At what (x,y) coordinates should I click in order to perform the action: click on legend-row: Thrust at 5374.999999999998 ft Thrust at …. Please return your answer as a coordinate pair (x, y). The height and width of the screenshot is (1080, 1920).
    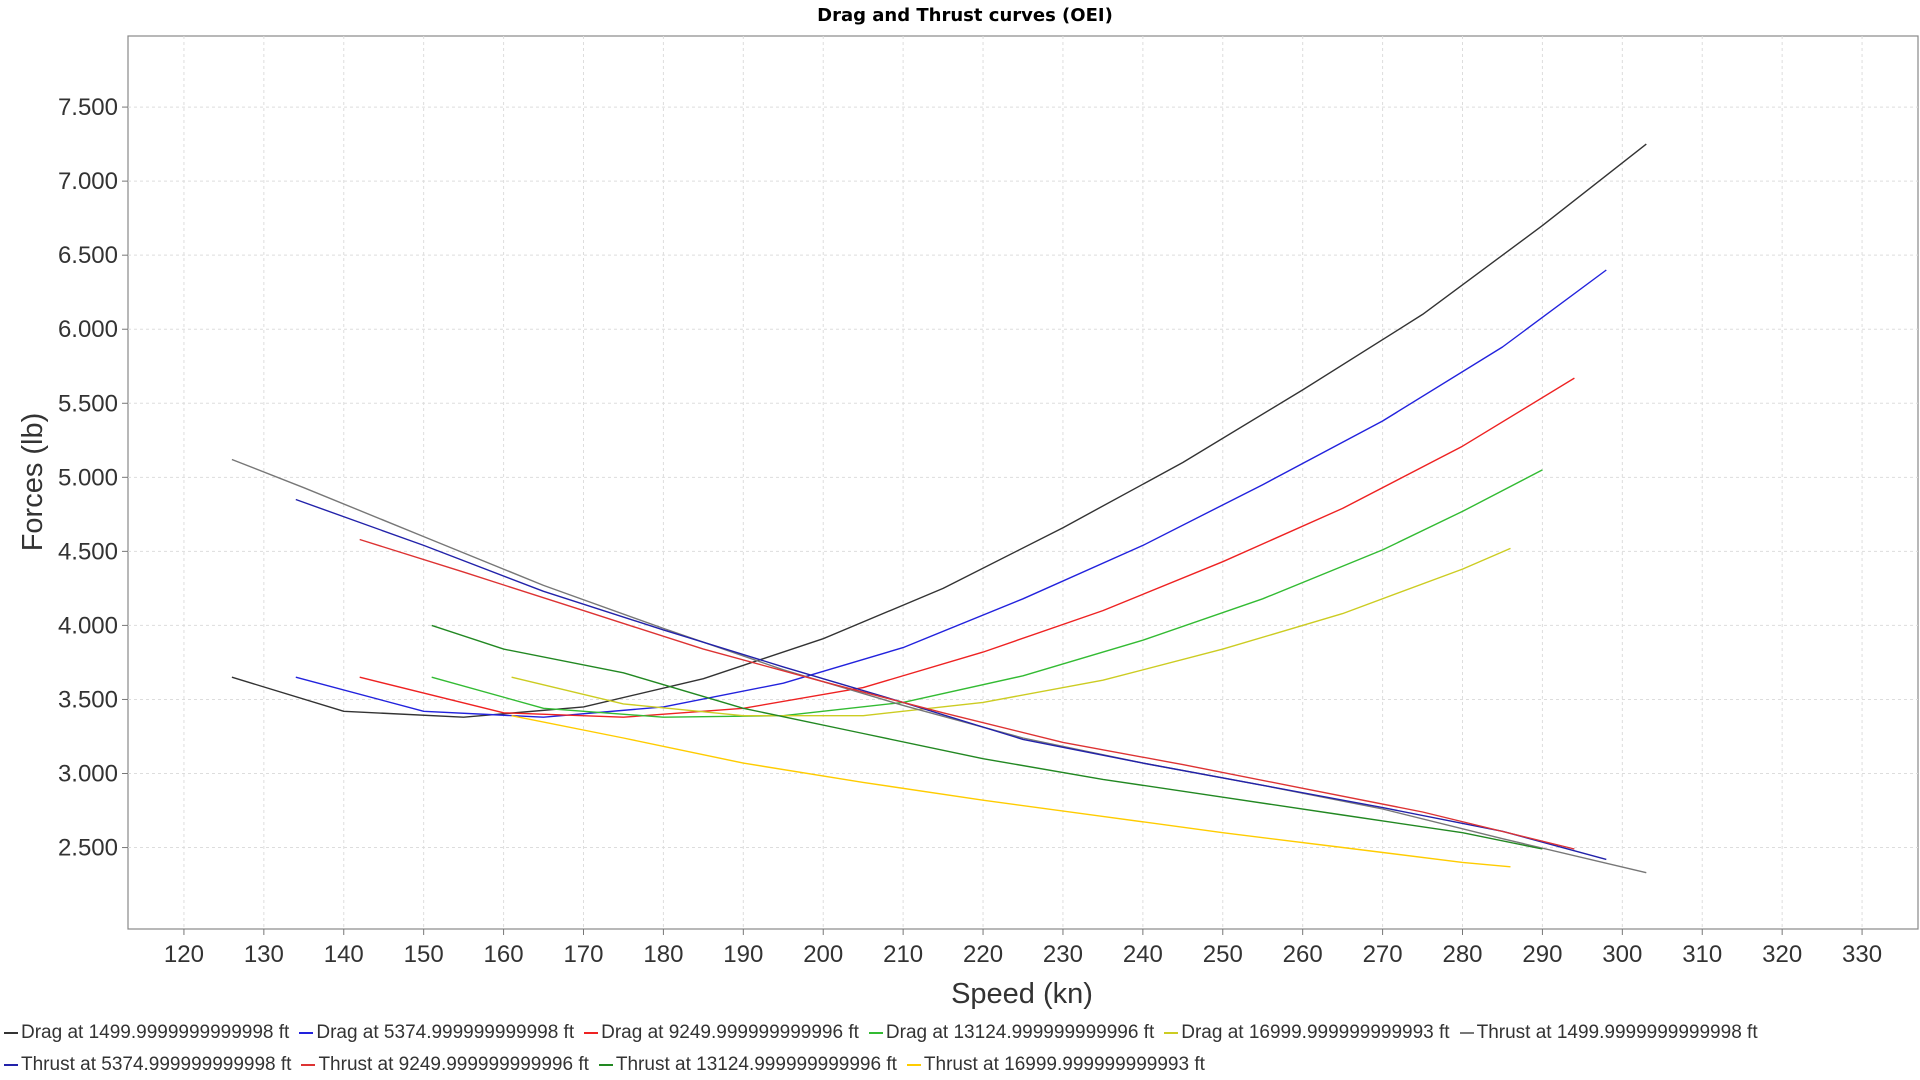
    Looking at the image, I should click on (605, 1065).